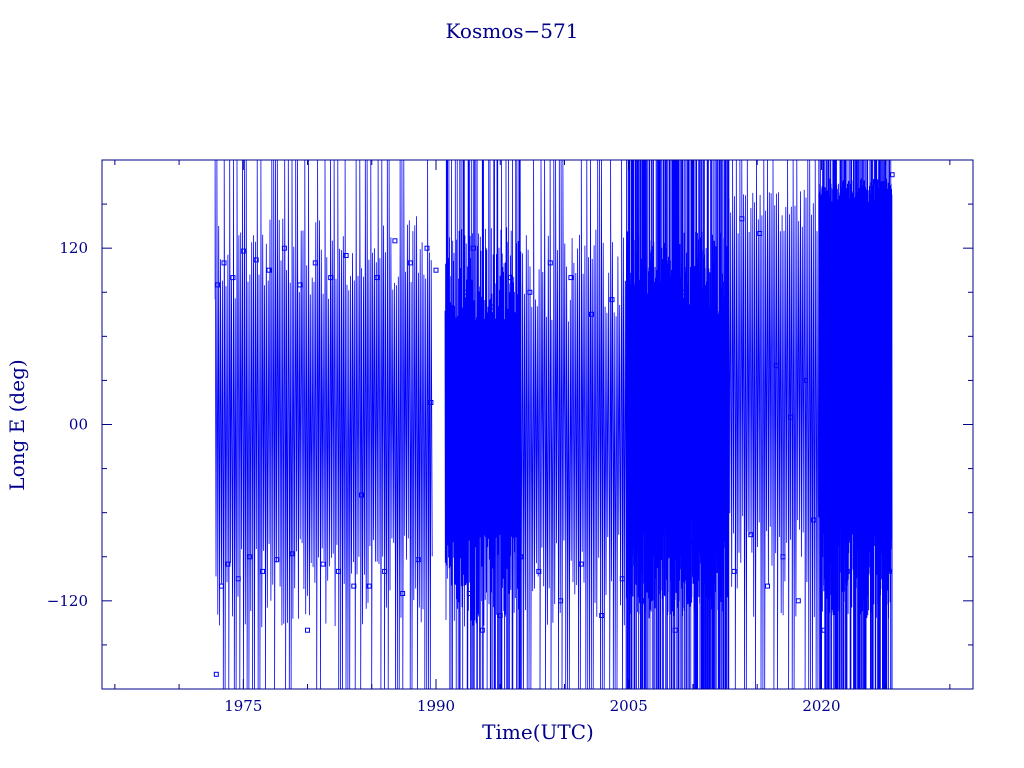 Image resolution: width=1024 pixels, height=768 pixels. What do you see at coordinates (73, 248) in the screenshot?
I see `y-tick-label: 120` at bounding box center [73, 248].